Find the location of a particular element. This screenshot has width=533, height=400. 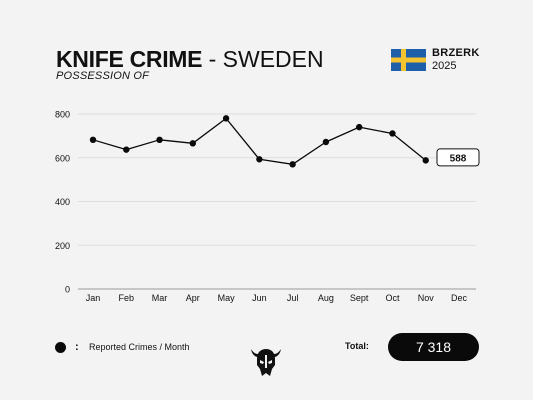

y-tick-label: 400 is located at coordinates (62, 202).